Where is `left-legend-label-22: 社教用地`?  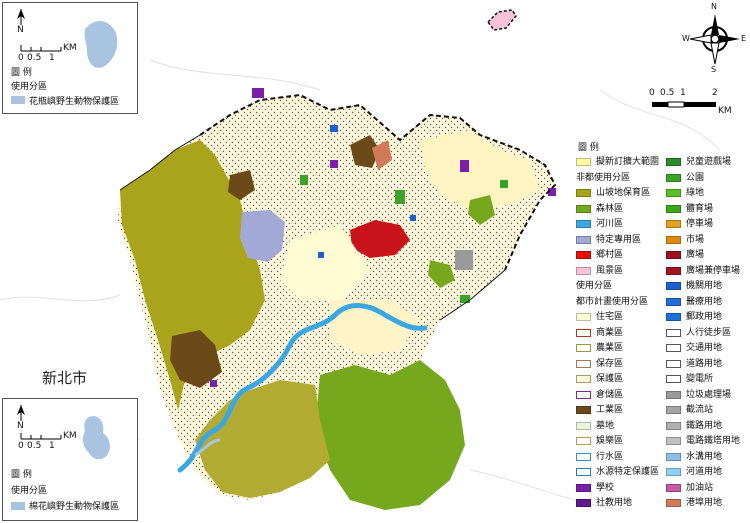
left-legend-label-22: 社教用地 is located at coordinates (614, 503).